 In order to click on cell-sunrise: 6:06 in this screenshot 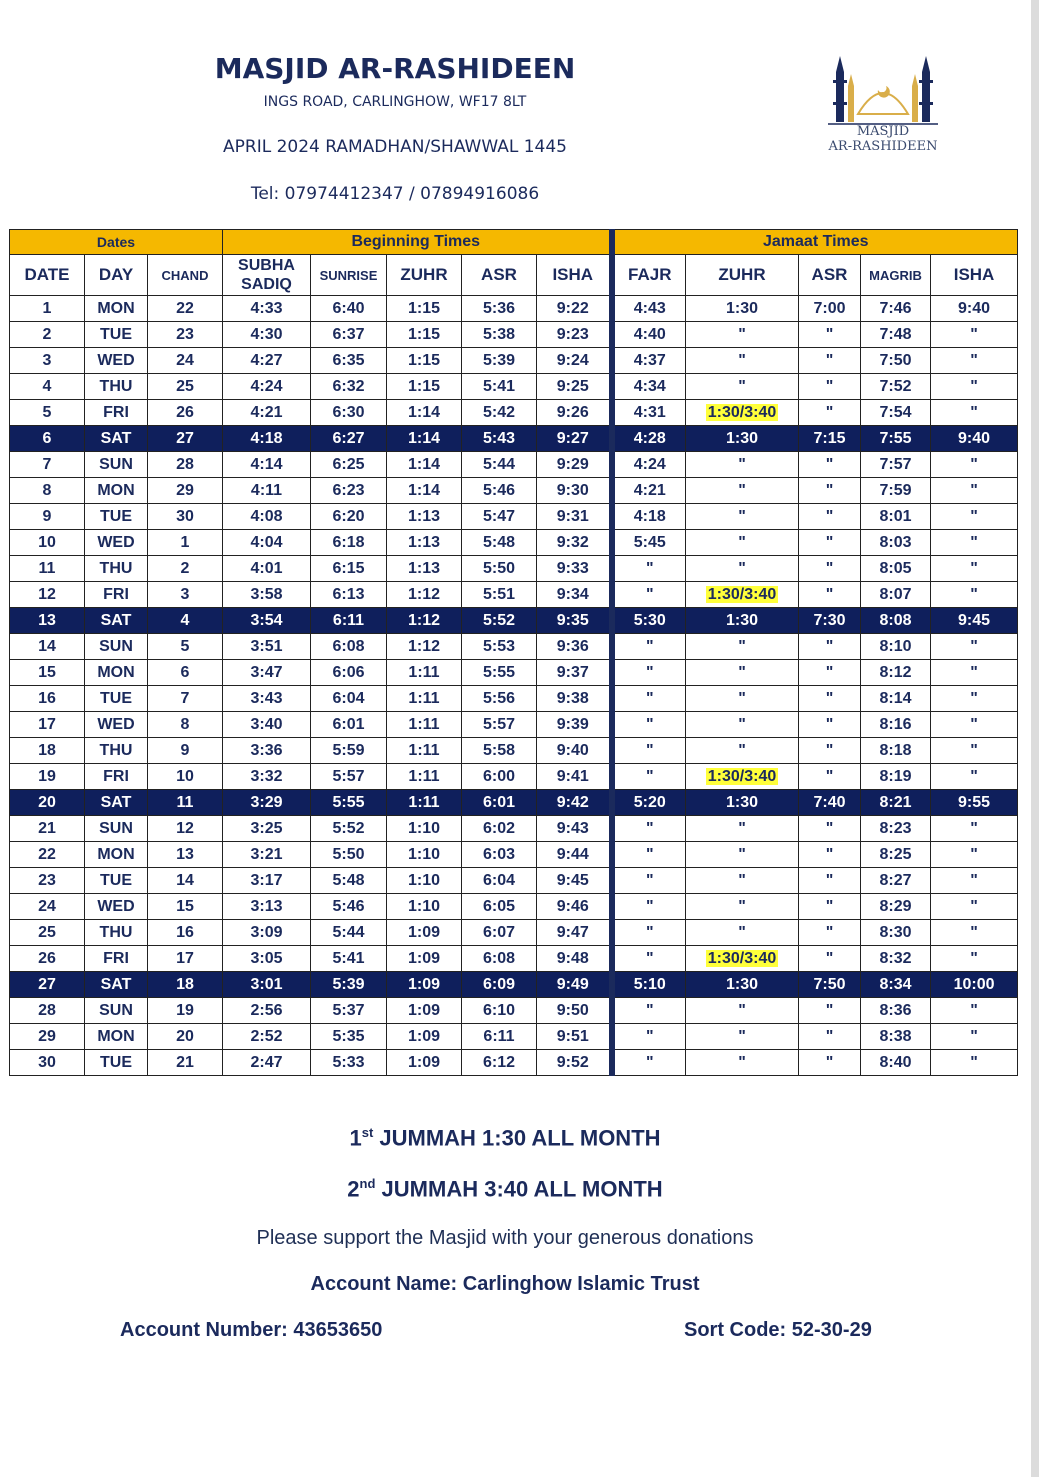, I will do `click(348, 672)`.